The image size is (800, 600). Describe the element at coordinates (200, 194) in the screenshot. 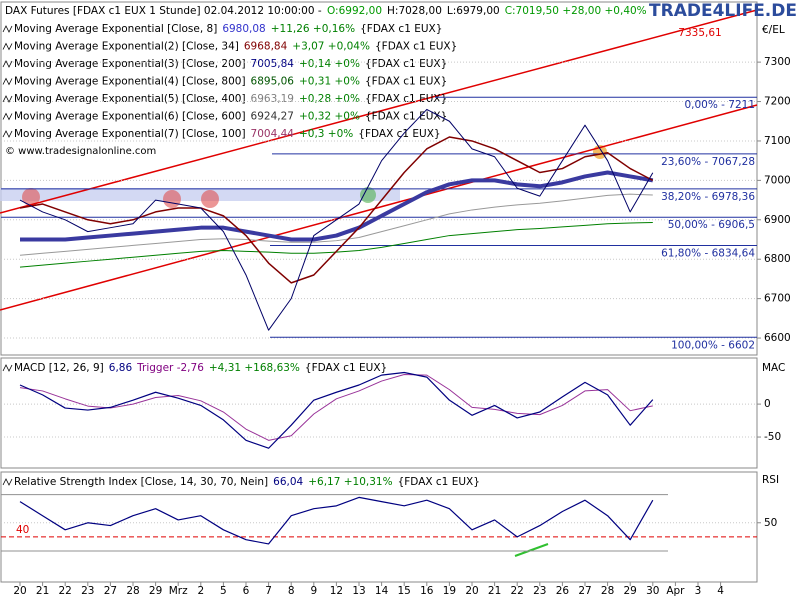

I see `support-zone` at that location.